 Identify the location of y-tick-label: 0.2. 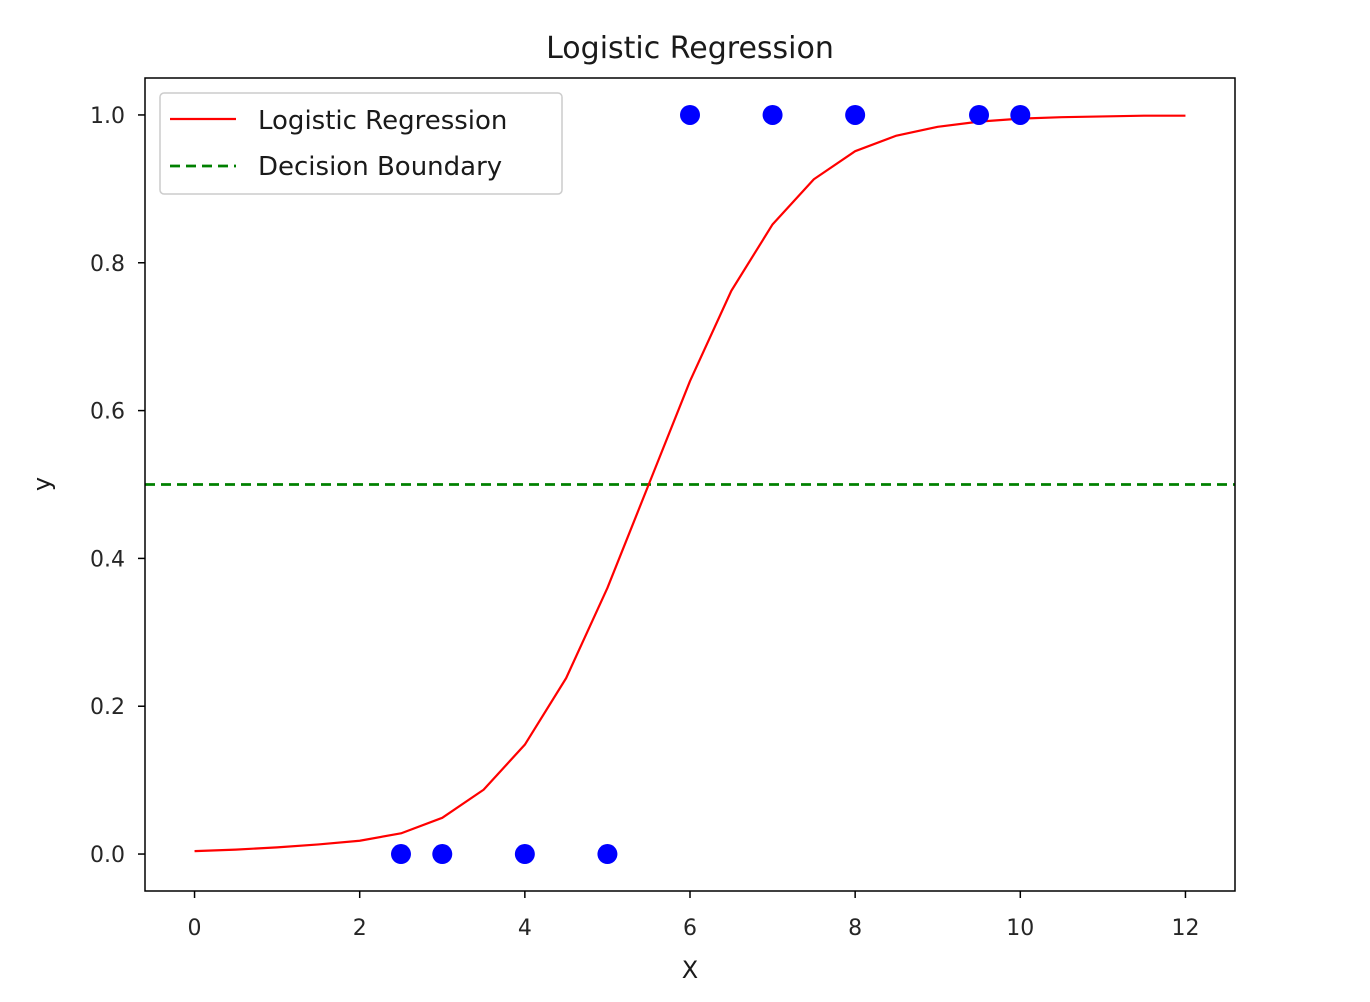
(107, 707).